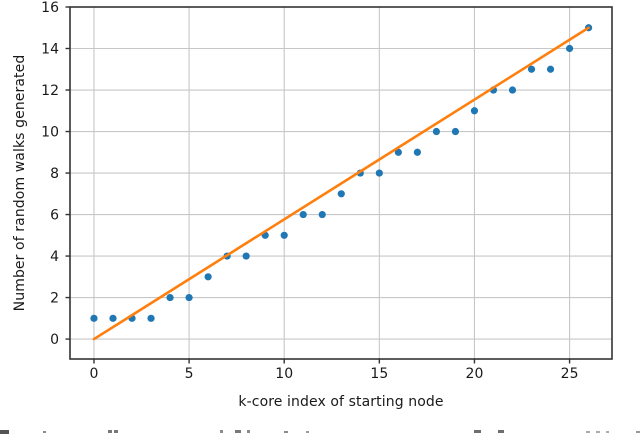 This screenshot has width=640, height=439. What do you see at coordinates (54, 174) in the screenshot?
I see `y-tick-label: 8` at bounding box center [54, 174].